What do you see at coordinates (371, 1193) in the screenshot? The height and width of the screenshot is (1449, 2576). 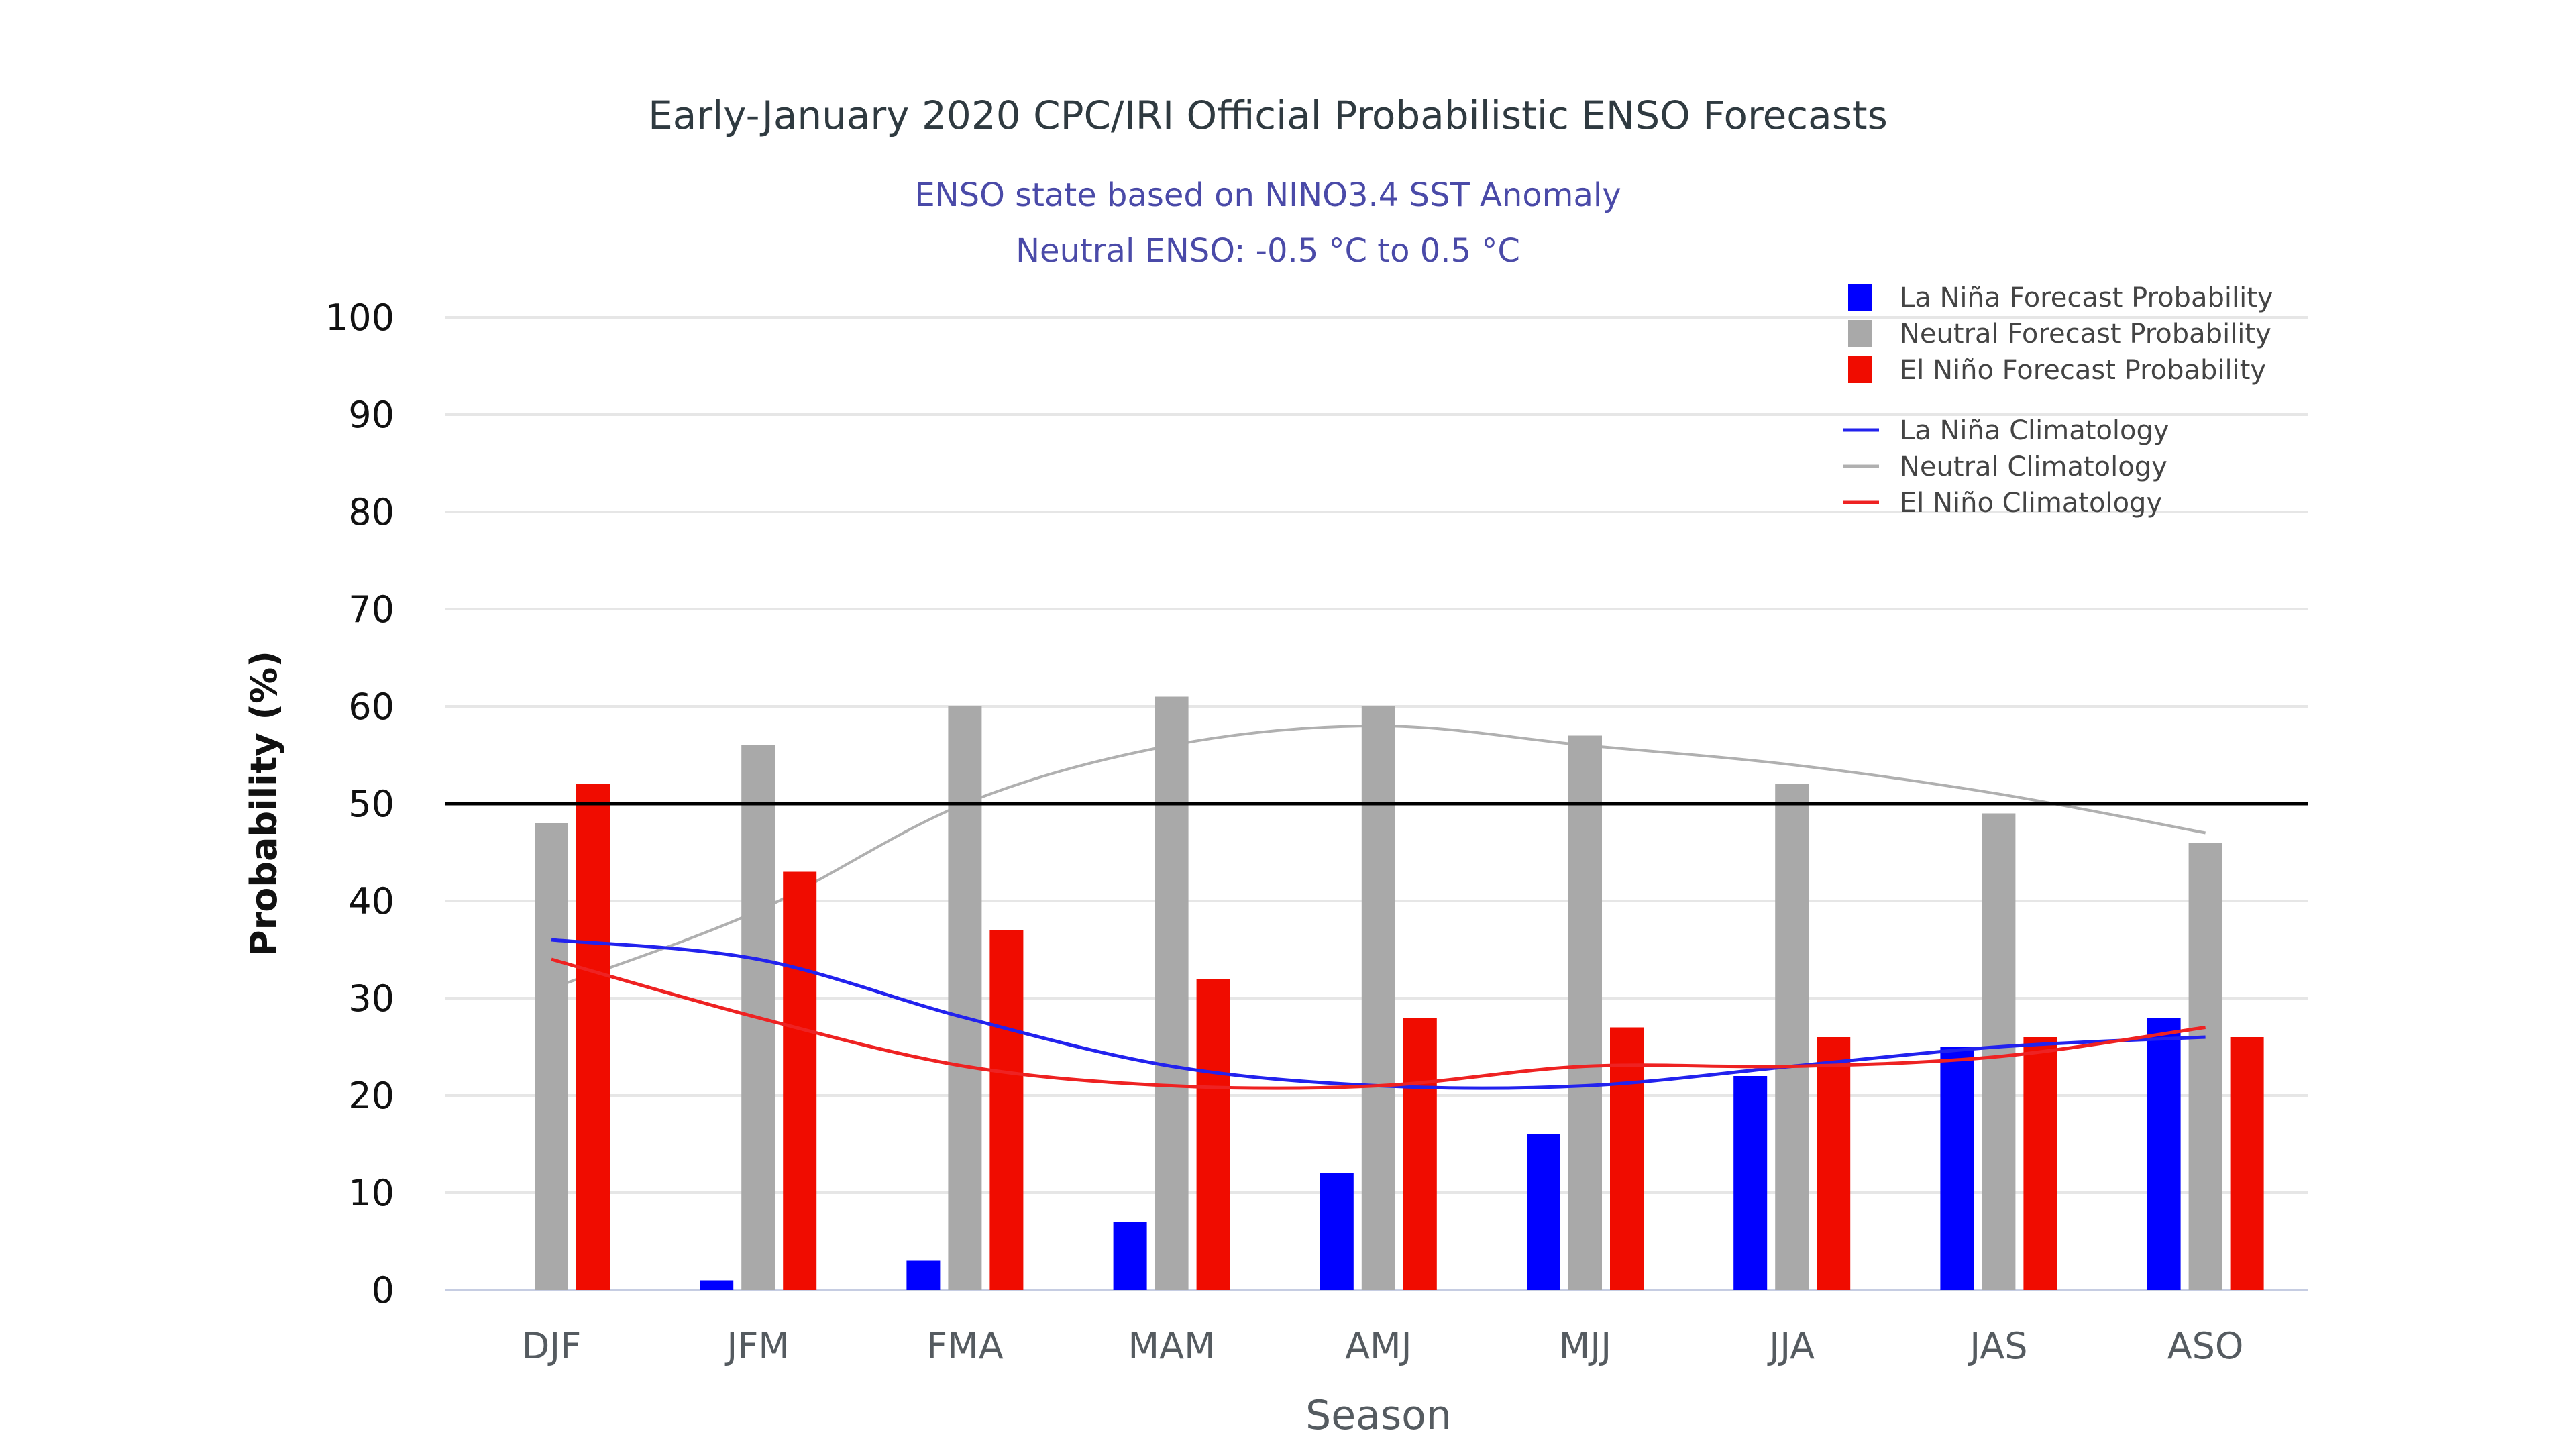 I see `y-tick-label: 10` at bounding box center [371, 1193].